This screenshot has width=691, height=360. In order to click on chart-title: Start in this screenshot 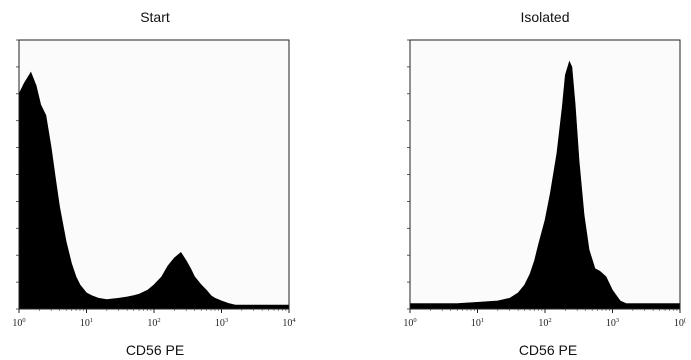, I will do `click(155, 17)`.